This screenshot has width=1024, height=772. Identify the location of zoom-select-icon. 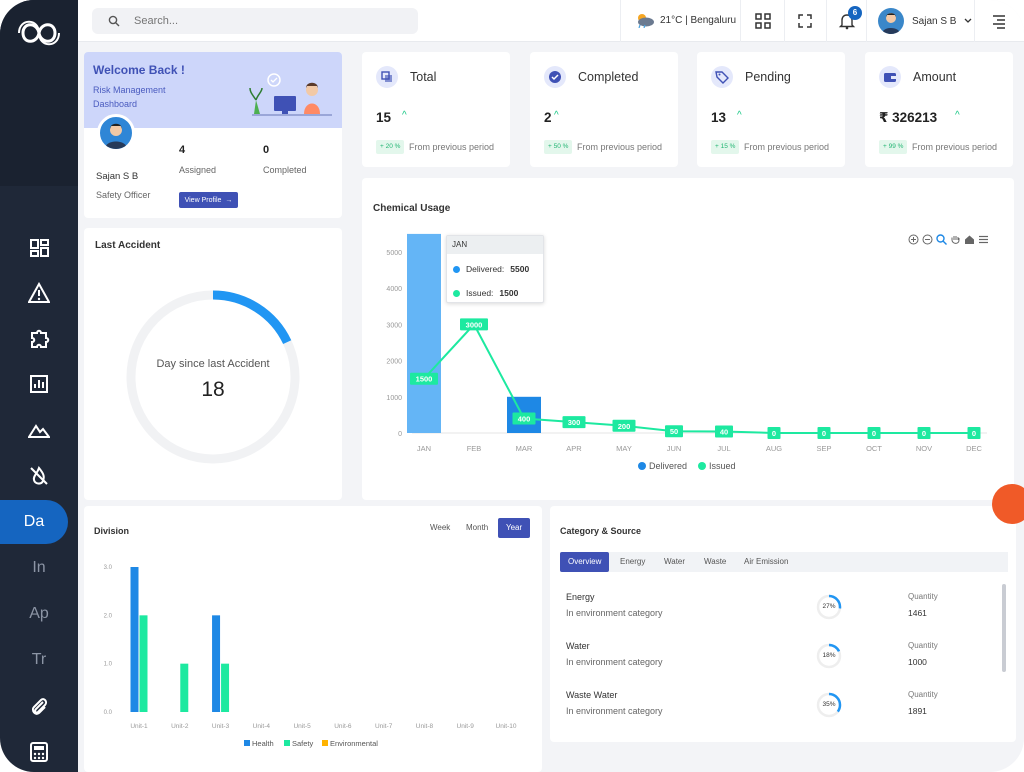
(941, 239).